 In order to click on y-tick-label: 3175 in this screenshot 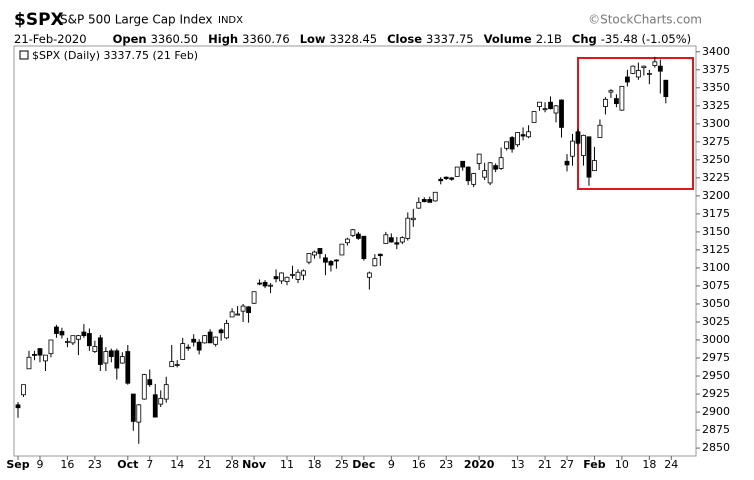, I will do `click(716, 213)`.